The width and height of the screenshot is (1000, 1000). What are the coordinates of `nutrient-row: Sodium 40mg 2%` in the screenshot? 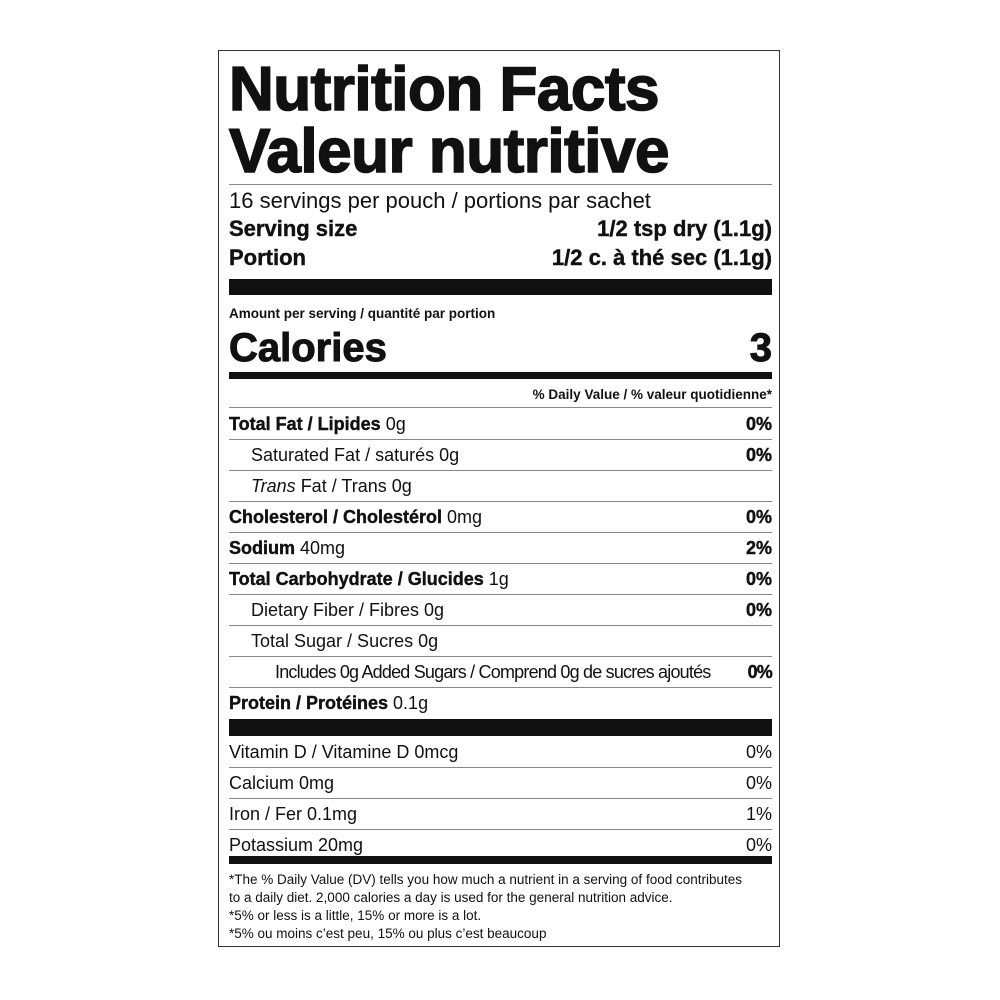 It's located at (500, 548).